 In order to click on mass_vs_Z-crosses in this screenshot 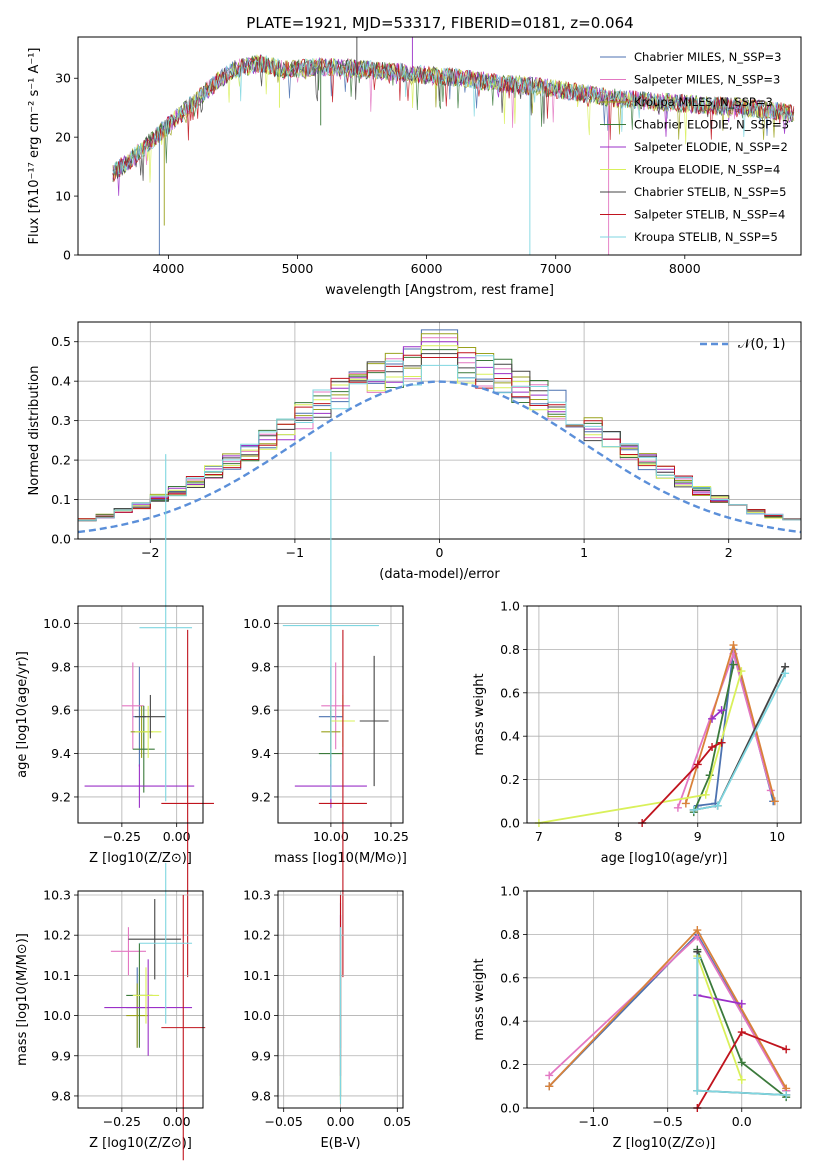, I will do `click(155, 1011)`.